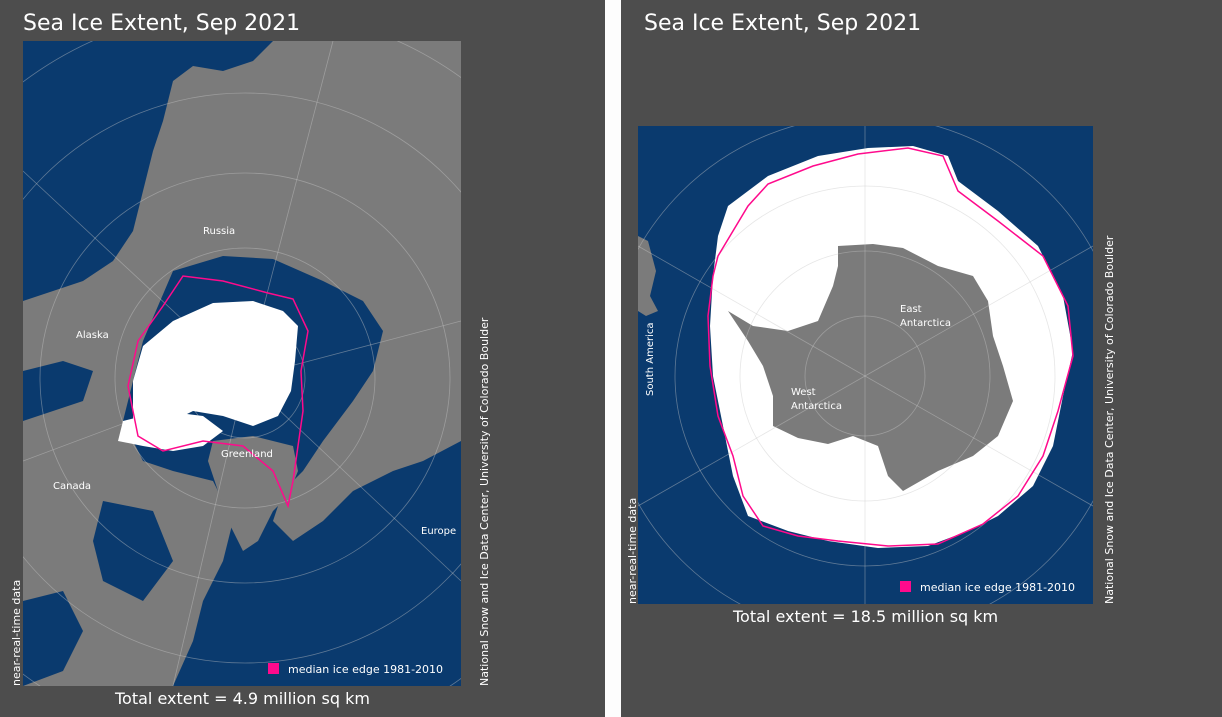  I want to click on arctic-source-note: near-real-time data, so click(16, 632).